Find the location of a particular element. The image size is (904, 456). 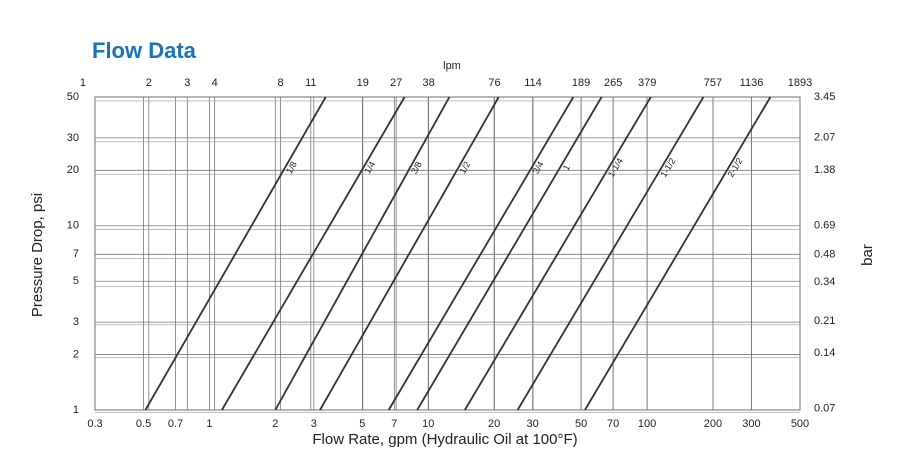

x2-tick-label: 19 is located at coordinates (363, 83).